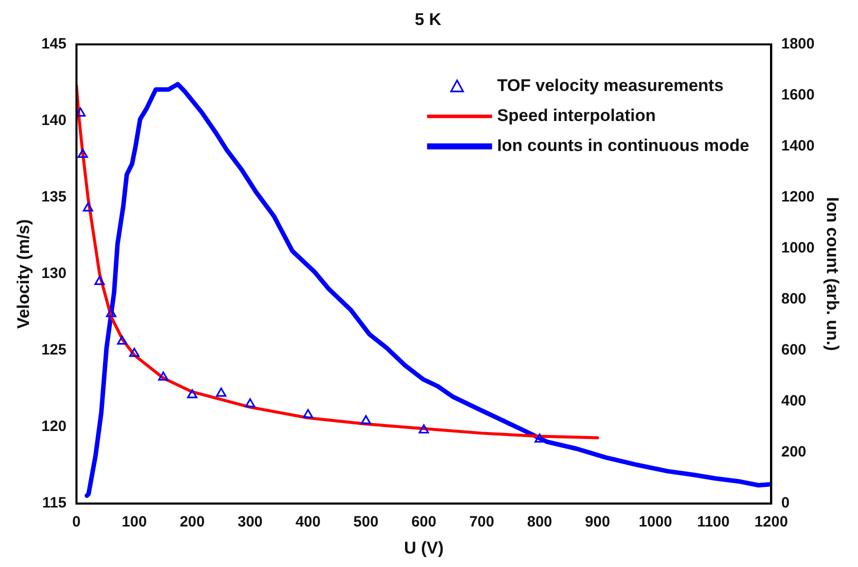 This screenshot has width=858, height=567. I want to click on y-axis-title: Velocity (m/s), so click(23, 274).